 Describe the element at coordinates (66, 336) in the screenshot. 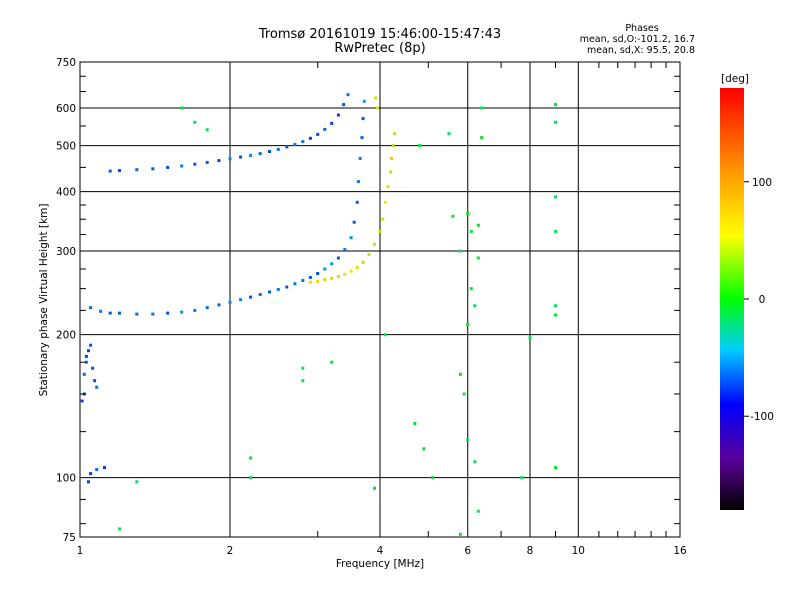

I see `y-tick-label: 200` at that location.